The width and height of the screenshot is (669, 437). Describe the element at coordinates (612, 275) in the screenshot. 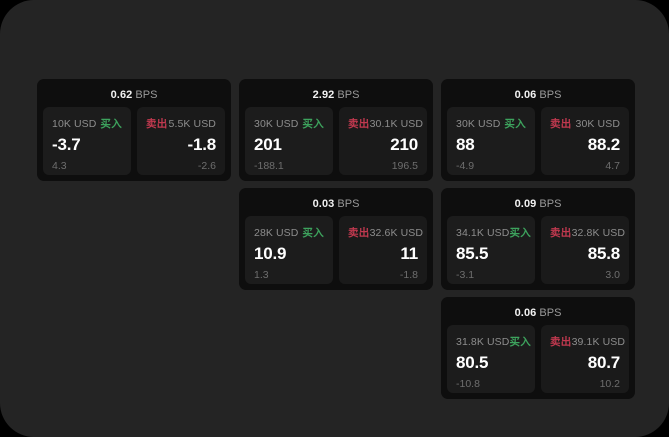

I see `sell-delta-value: 3.0` at that location.